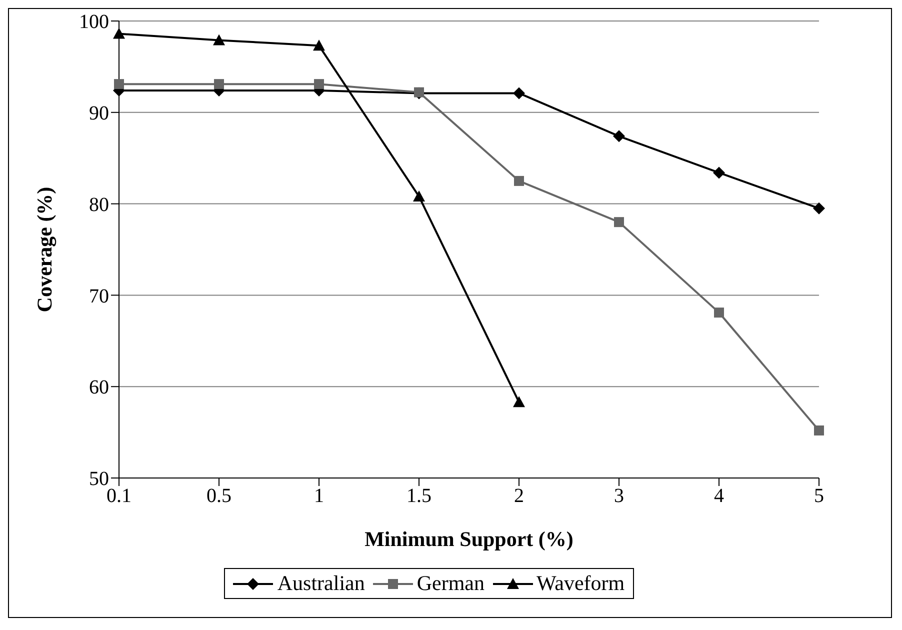  Describe the element at coordinates (580, 583) in the screenshot. I see `legend-label: Waveform` at that location.